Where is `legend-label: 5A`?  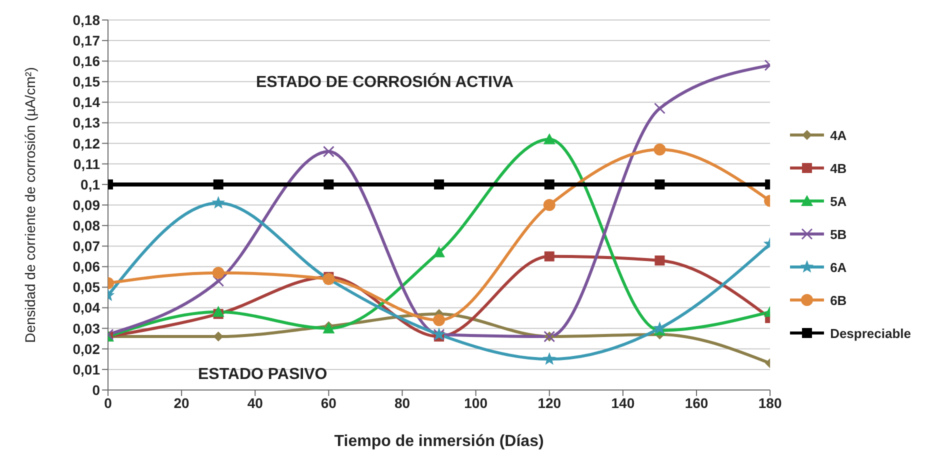 legend-label: 5A is located at coordinates (838, 201).